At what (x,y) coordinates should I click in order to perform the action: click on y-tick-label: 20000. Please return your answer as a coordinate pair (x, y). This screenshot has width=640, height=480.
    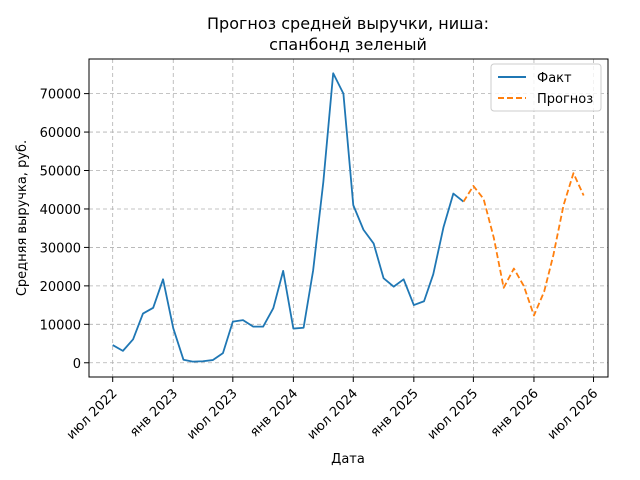
    Looking at the image, I should click on (60, 287).